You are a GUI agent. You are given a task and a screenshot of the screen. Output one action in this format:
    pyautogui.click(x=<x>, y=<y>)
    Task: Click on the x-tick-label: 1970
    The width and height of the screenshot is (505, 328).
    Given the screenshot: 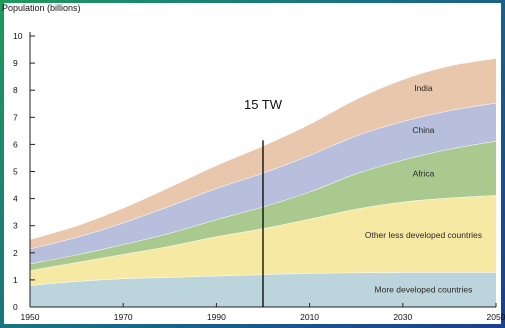 What is the action you would take?
    pyautogui.click(x=123, y=317)
    